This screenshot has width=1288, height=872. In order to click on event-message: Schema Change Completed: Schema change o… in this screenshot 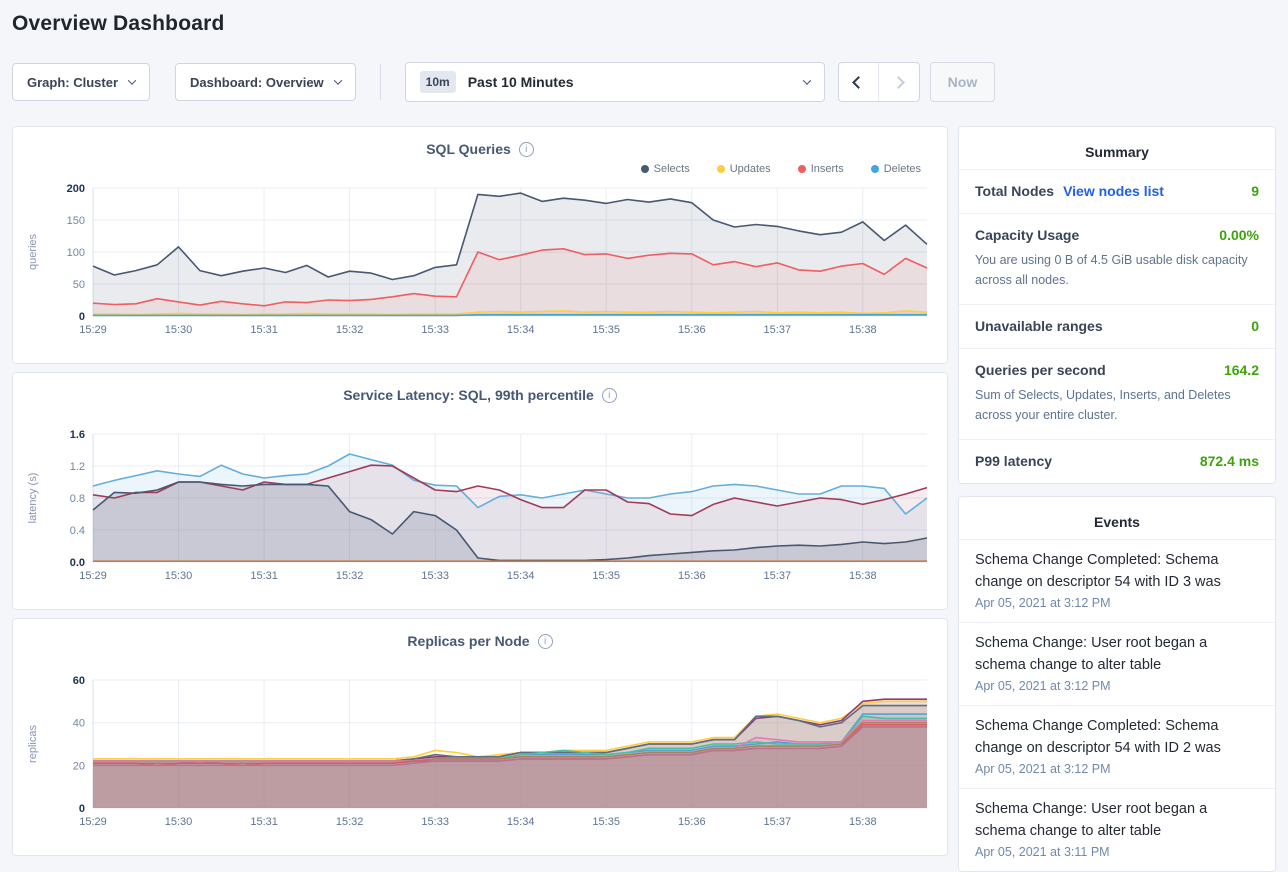, I will do `click(1098, 737)`.